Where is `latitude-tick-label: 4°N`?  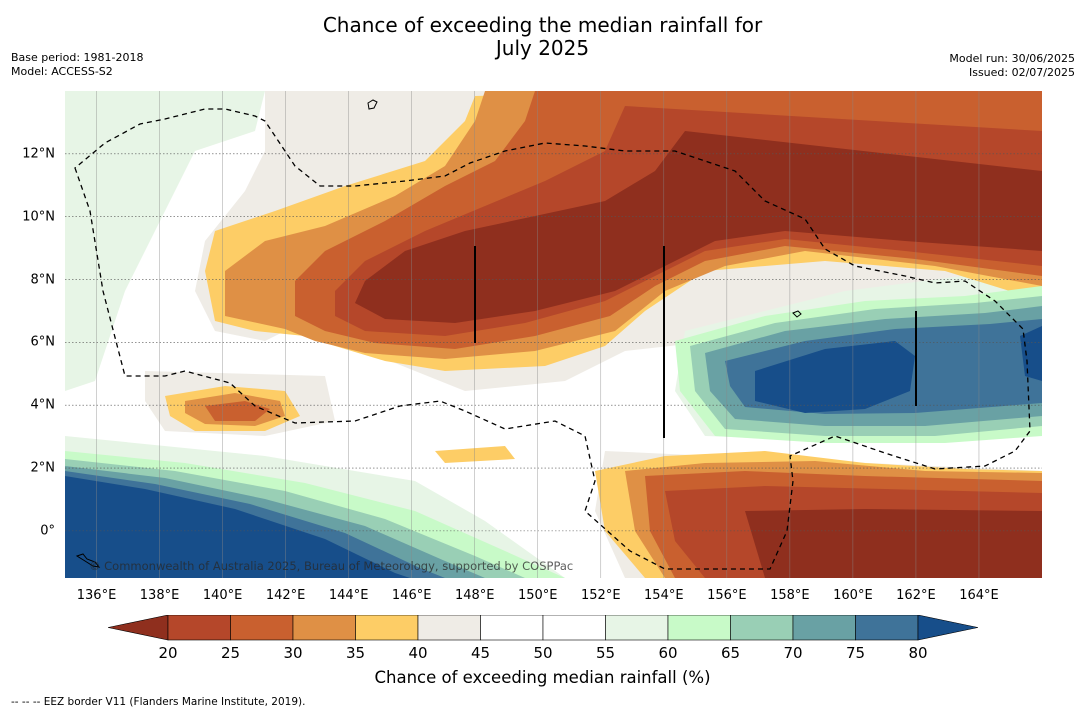 latitude-tick-label: 4°N is located at coordinates (43, 405).